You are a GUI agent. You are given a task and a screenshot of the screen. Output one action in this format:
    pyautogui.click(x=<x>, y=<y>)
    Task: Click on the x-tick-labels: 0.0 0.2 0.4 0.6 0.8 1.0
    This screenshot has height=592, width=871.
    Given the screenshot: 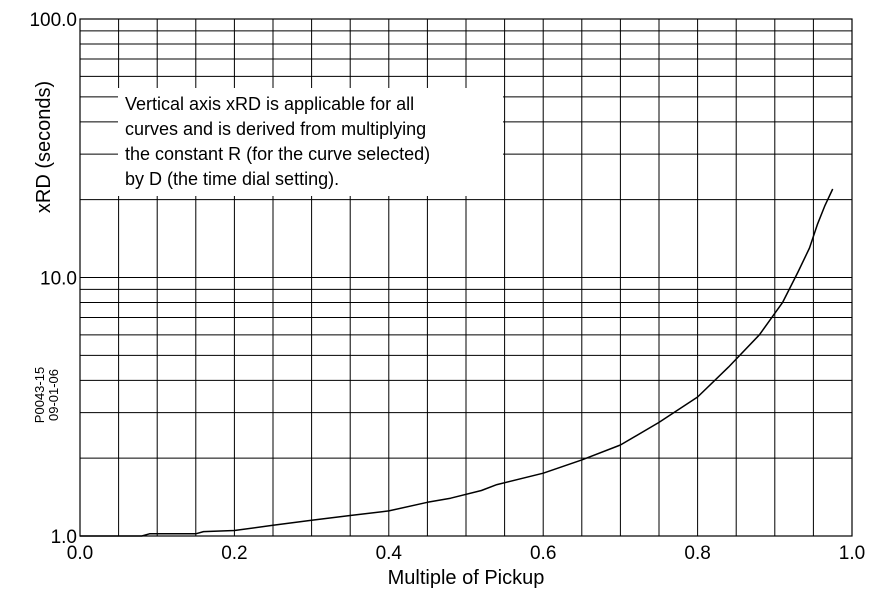 What is the action you would take?
    pyautogui.click(x=466, y=553)
    